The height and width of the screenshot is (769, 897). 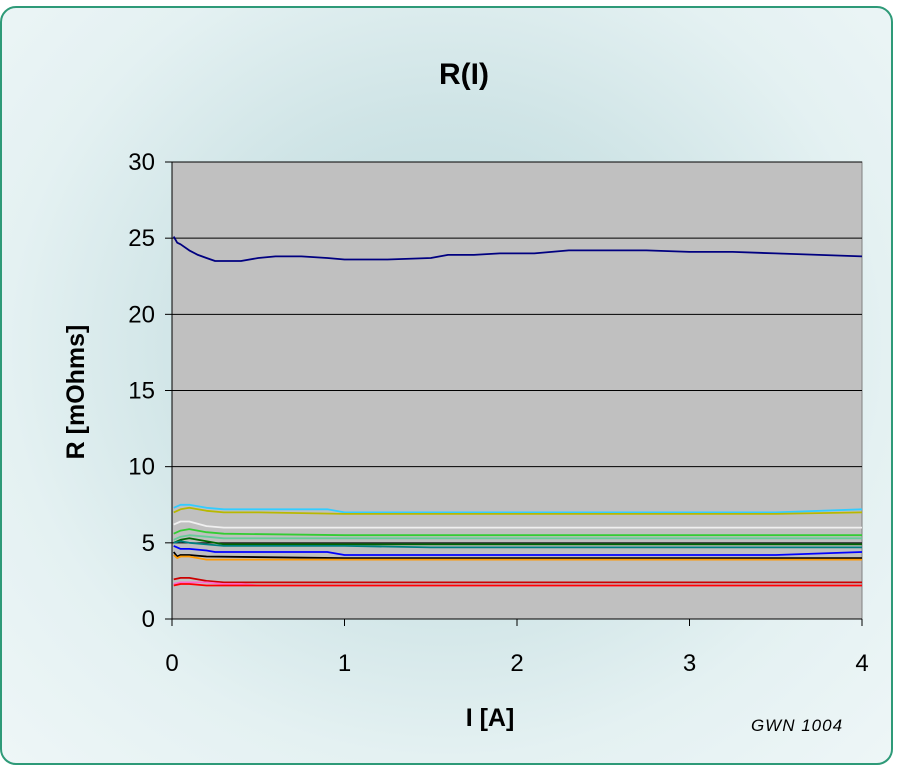 I want to click on y-tick-label: 25, so click(x=141, y=238).